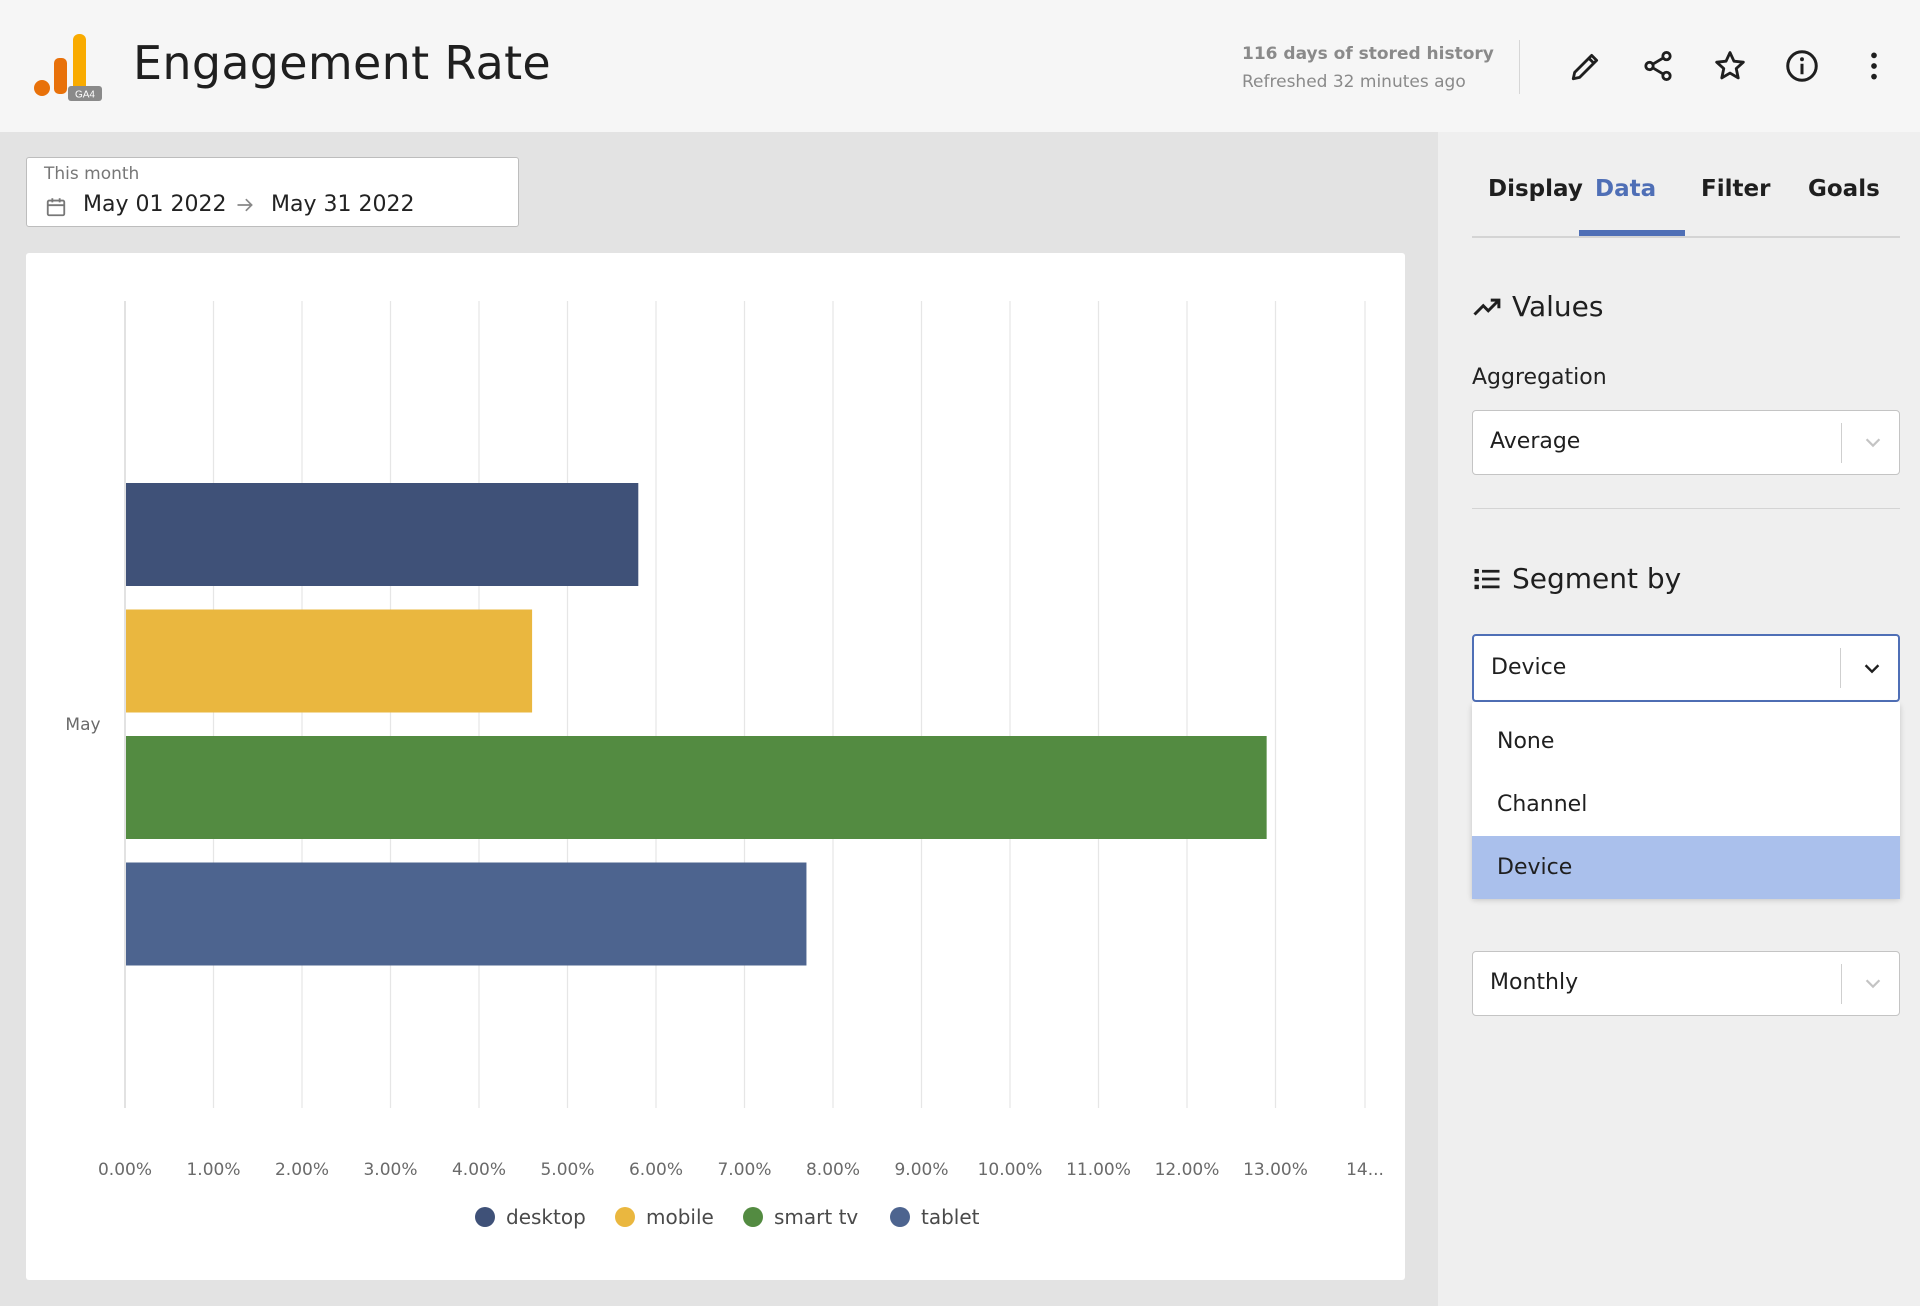  What do you see at coordinates (1187, 1170) in the screenshot?
I see `x-tick-label: 12.00%` at bounding box center [1187, 1170].